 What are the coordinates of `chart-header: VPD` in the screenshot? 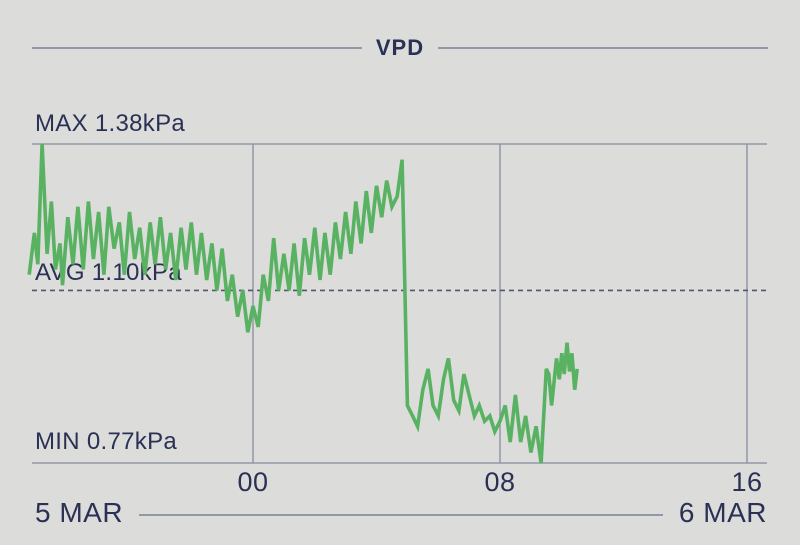 It's located at (400, 47).